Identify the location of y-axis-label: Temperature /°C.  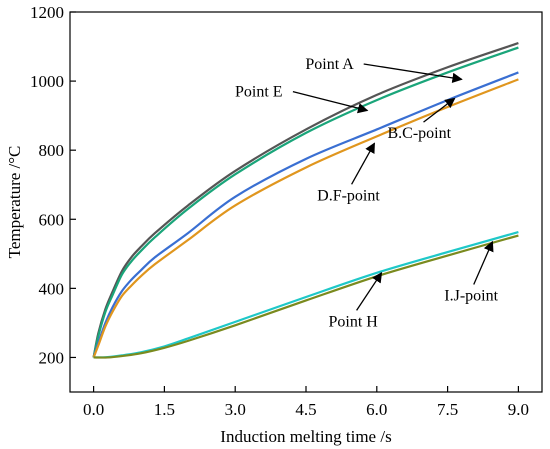
(14, 202).